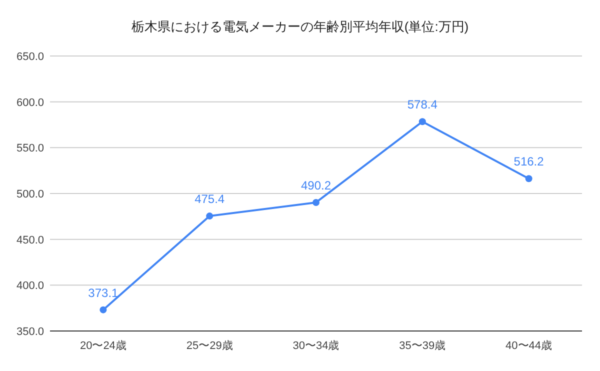 This screenshot has width=600, height=371. I want to click on data-label: 516.2, so click(529, 161).